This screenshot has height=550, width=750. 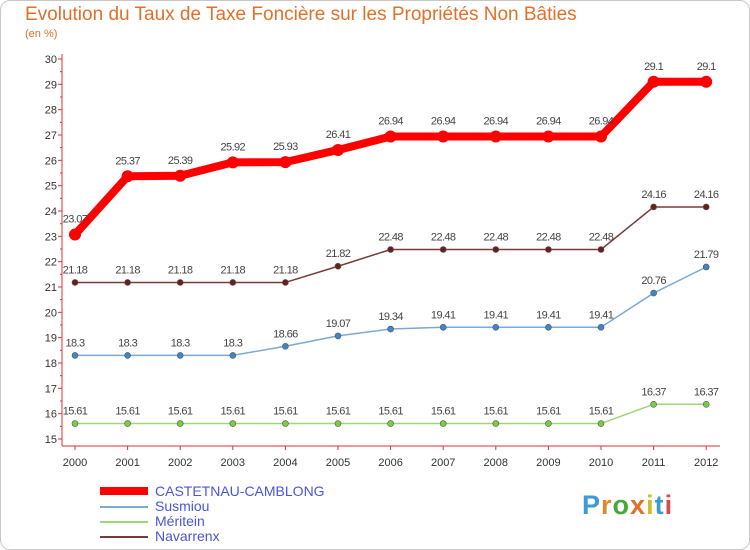 What do you see at coordinates (75, 463) in the screenshot?
I see `x-tick-label: 2000` at bounding box center [75, 463].